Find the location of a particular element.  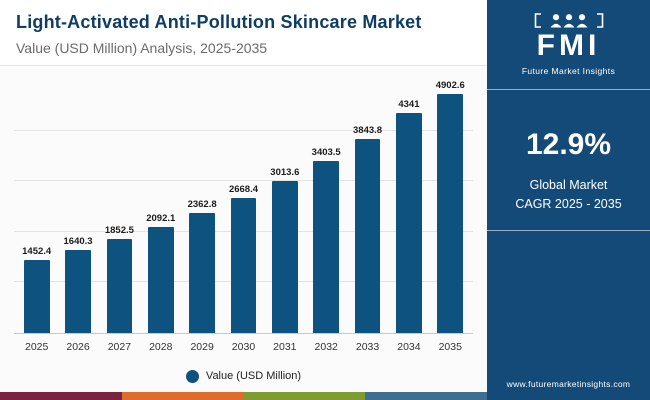

x-axis-label: 2029 is located at coordinates (202, 347).